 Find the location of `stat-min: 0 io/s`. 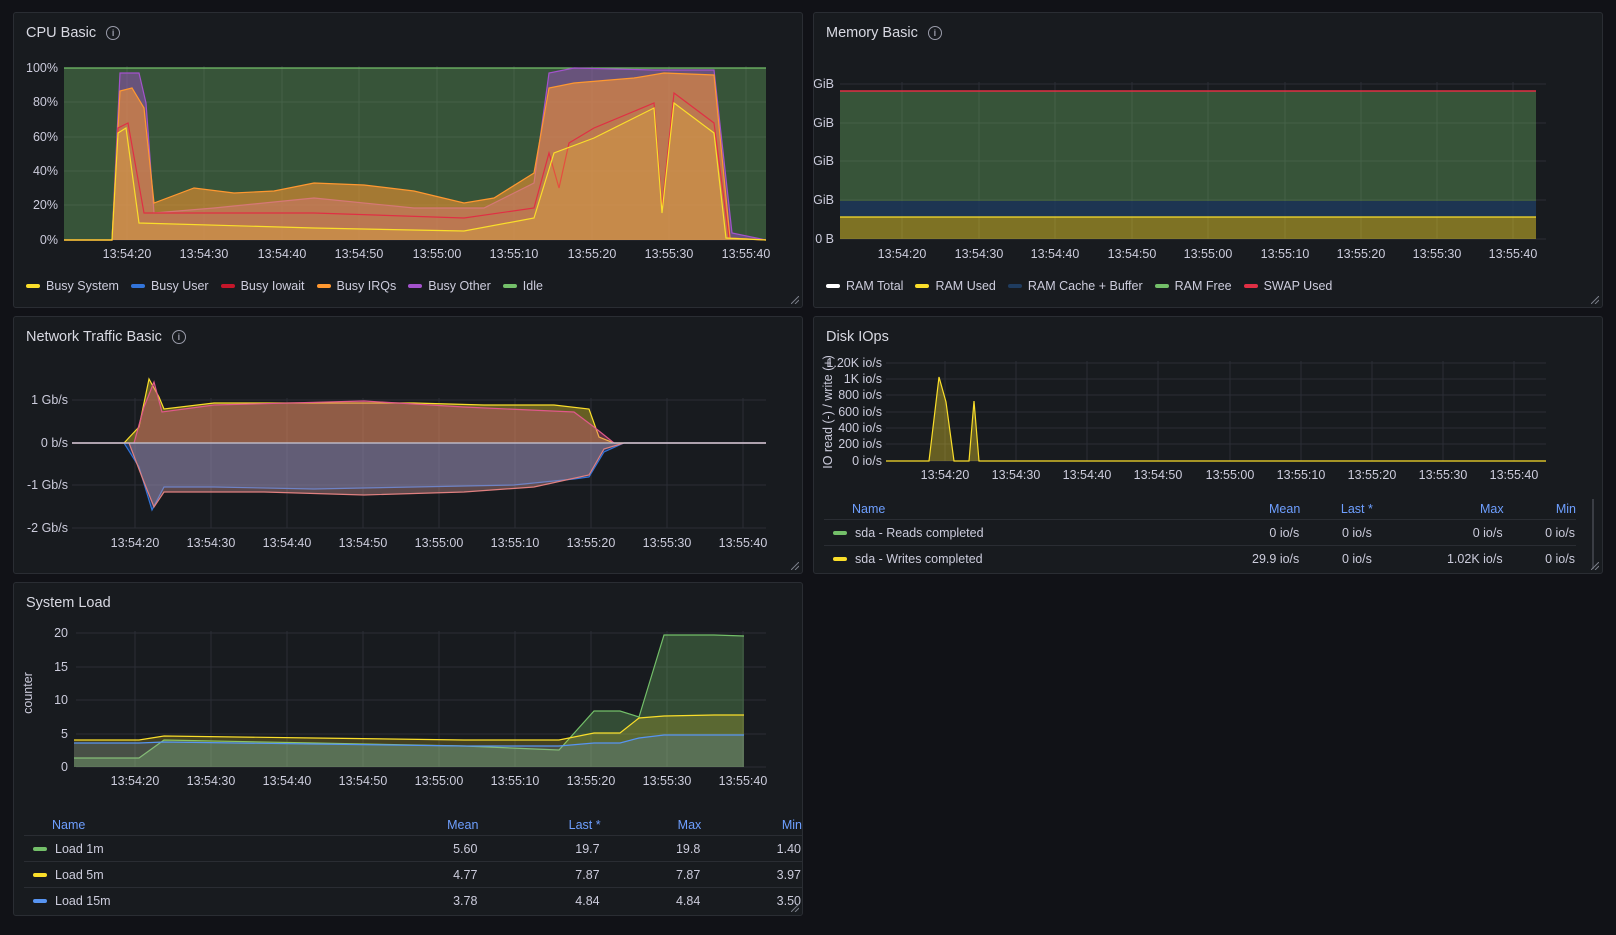

stat-min: 0 io/s is located at coordinates (1539, 532).